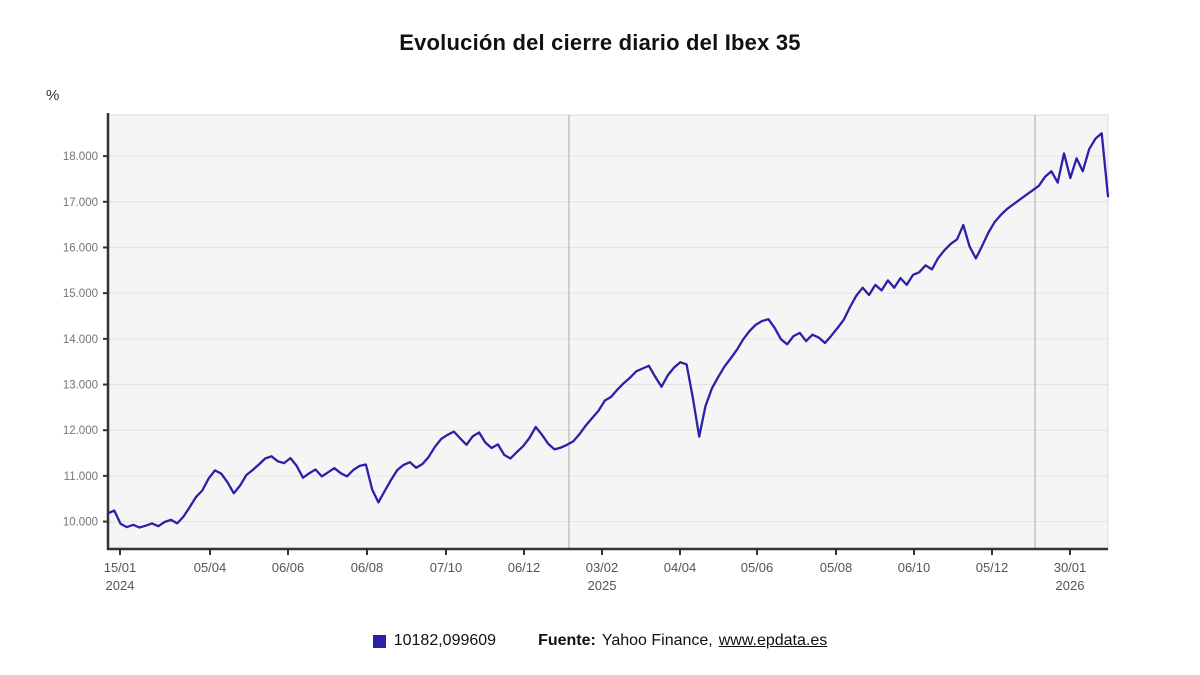 Image resolution: width=1200 pixels, height=675 pixels. Describe the element at coordinates (80, 157) in the screenshot. I see `y-axis-tick-label: 18.000` at that location.